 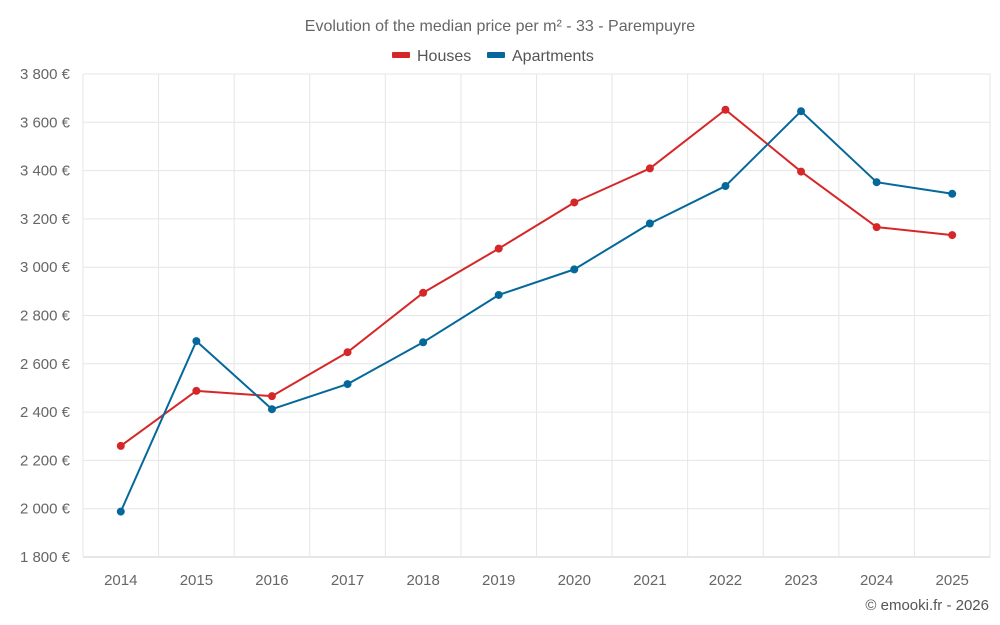 What do you see at coordinates (800, 580) in the screenshot?
I see `x-tick-label: 2023` at bounding box center [800, 580].